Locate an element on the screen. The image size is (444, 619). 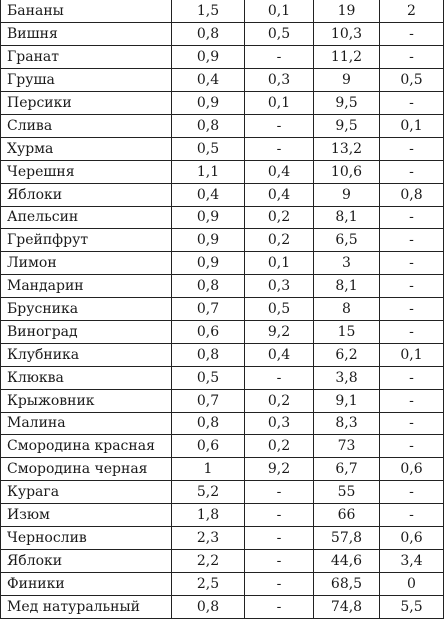
value-cell: 1,1 is located at coordinates (208, 171).